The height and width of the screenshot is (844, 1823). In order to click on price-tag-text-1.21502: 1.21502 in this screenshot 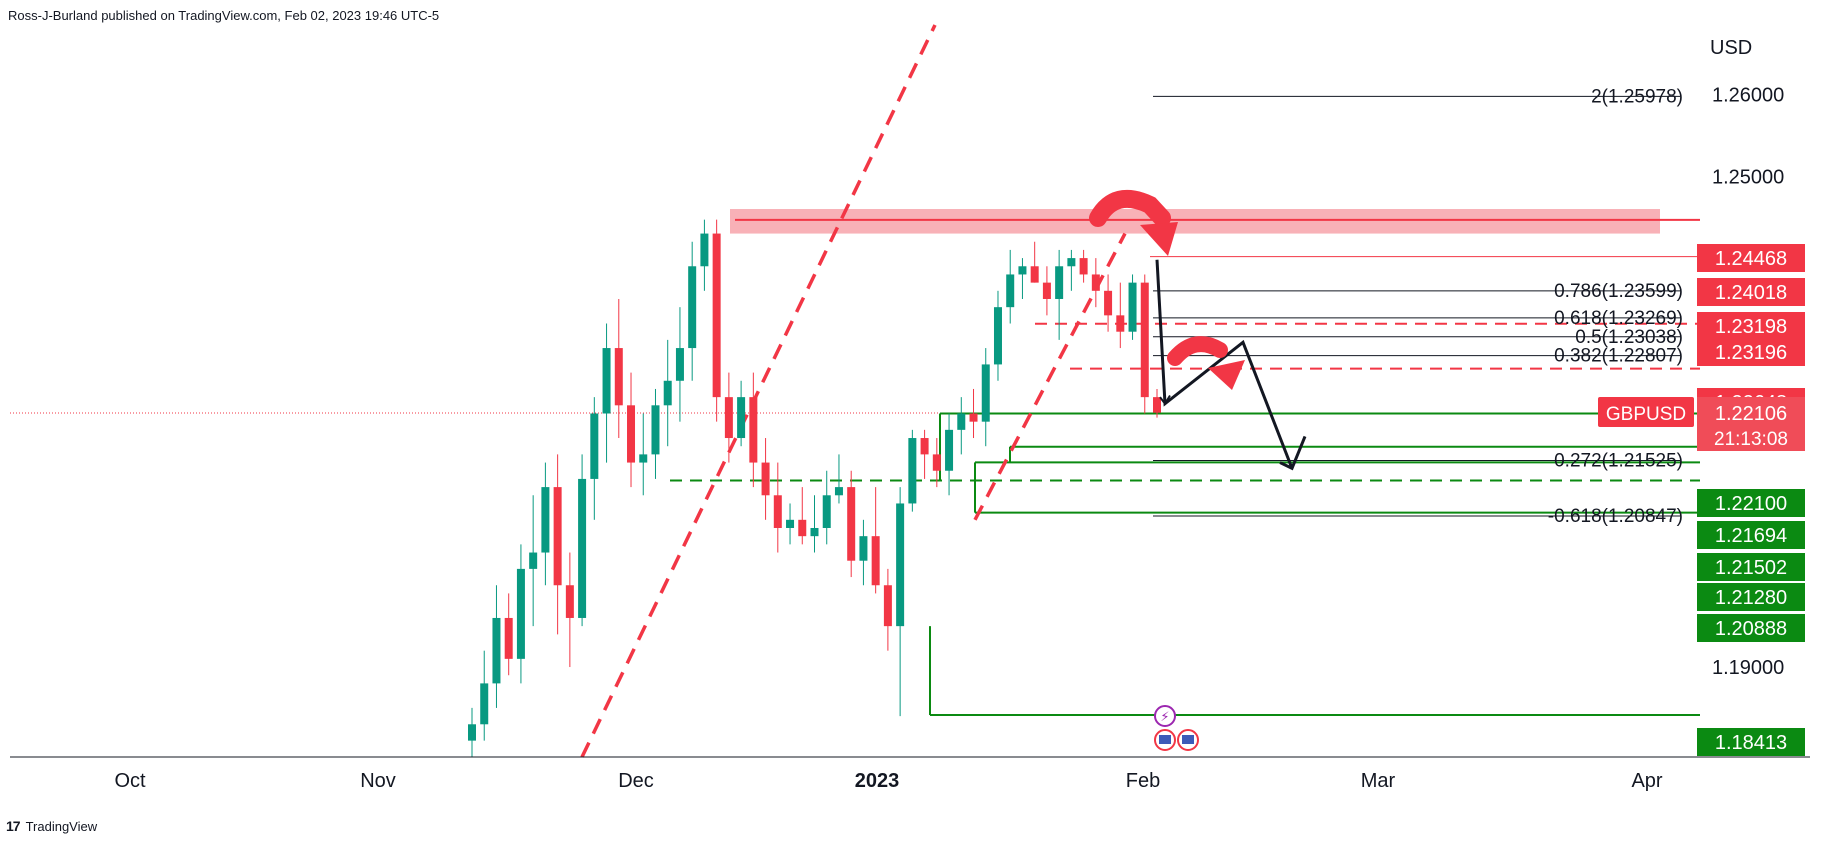, I will do `click(1751, 568)`.